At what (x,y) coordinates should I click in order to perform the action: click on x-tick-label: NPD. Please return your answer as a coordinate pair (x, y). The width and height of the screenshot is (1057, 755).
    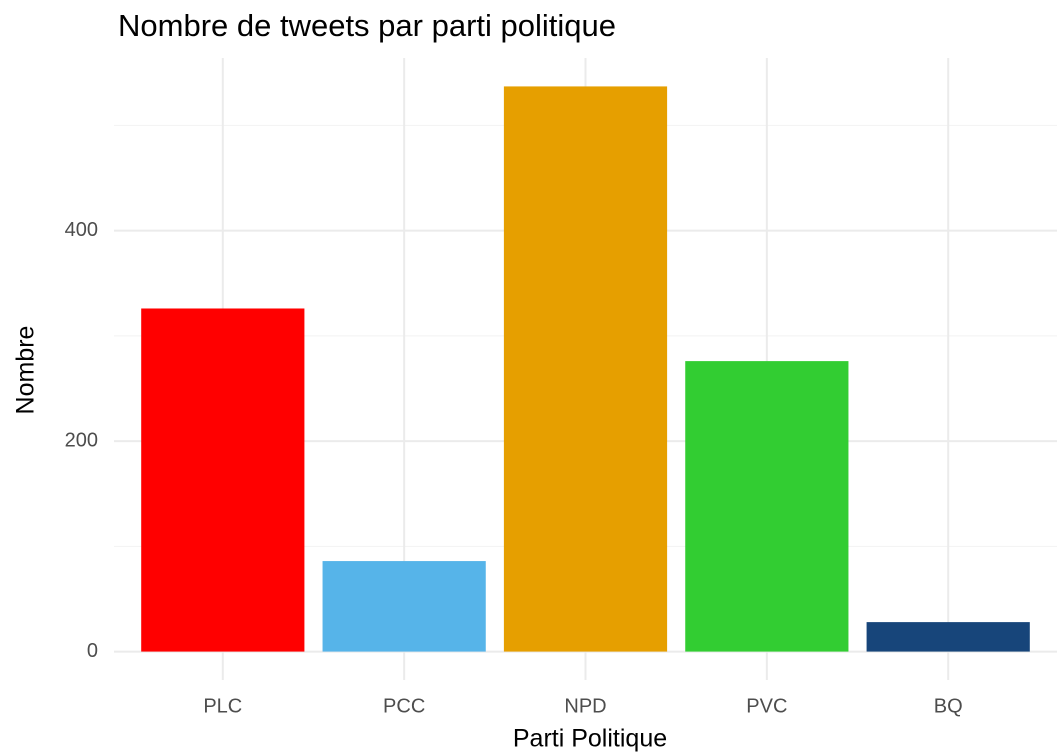
    Looking at the image, I should click on (585, 706).